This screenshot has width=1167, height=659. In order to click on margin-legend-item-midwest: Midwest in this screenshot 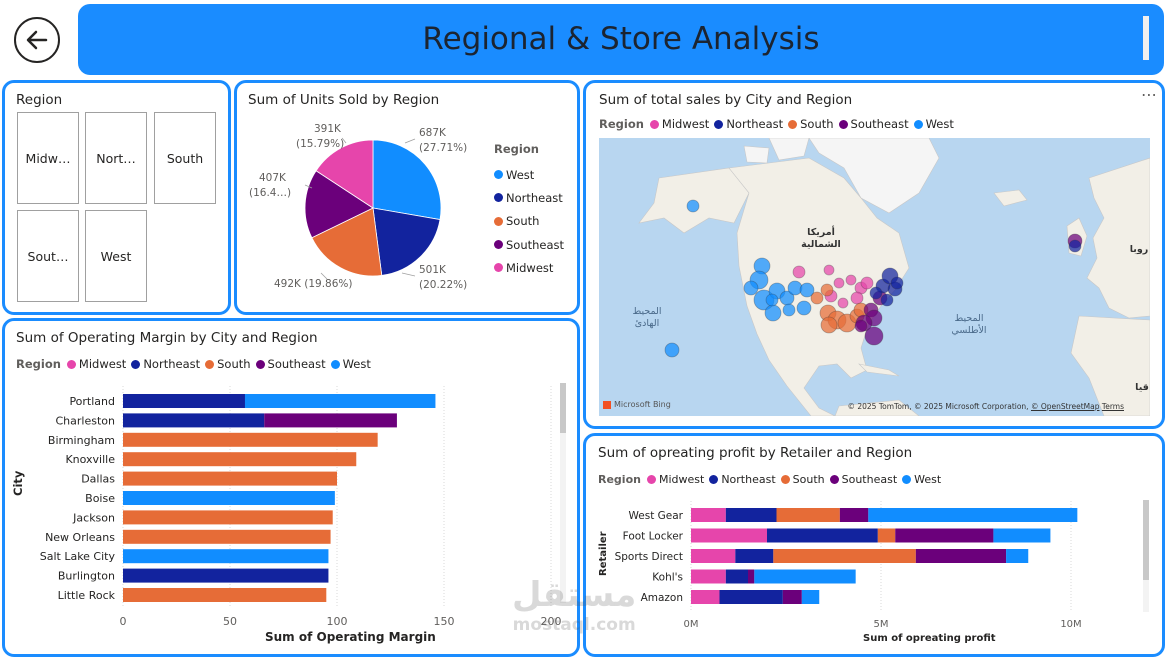, I will do `click(96, 364)`.